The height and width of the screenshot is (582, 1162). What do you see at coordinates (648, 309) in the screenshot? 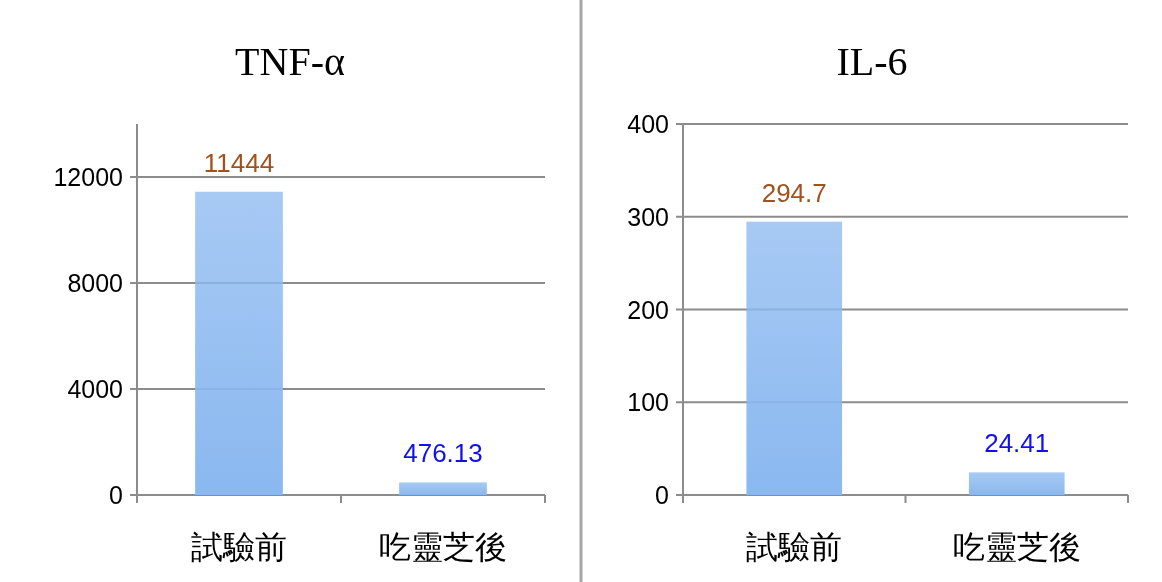
I see `y-tick-label: 200` at bounding box center [648, 309].